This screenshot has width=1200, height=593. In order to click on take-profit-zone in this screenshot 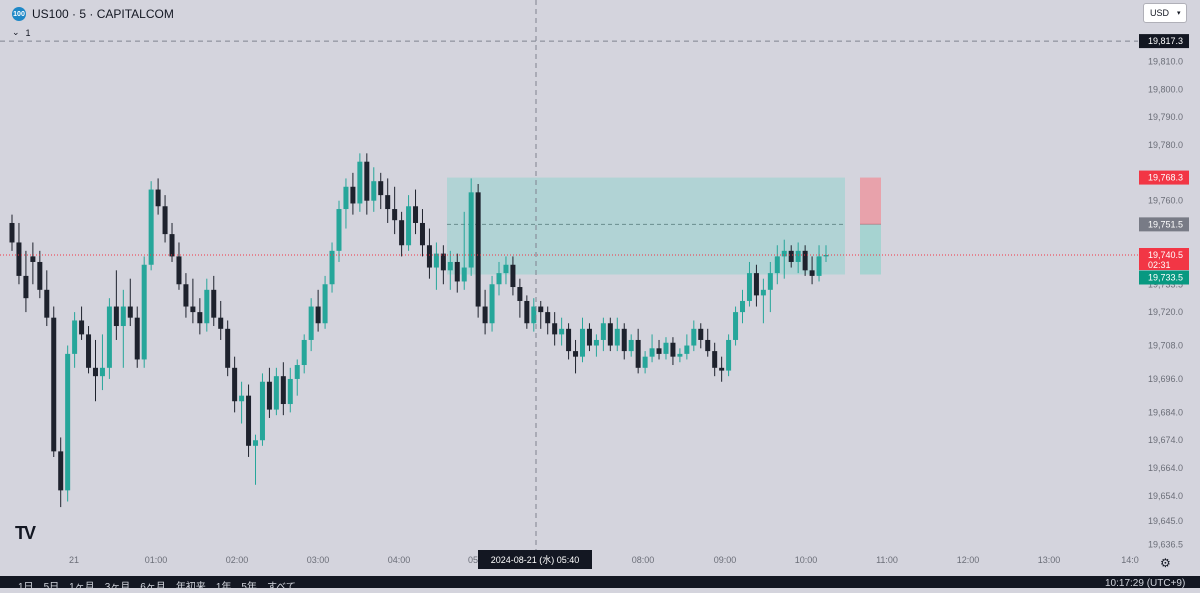, I will do `click(870, 249)`.